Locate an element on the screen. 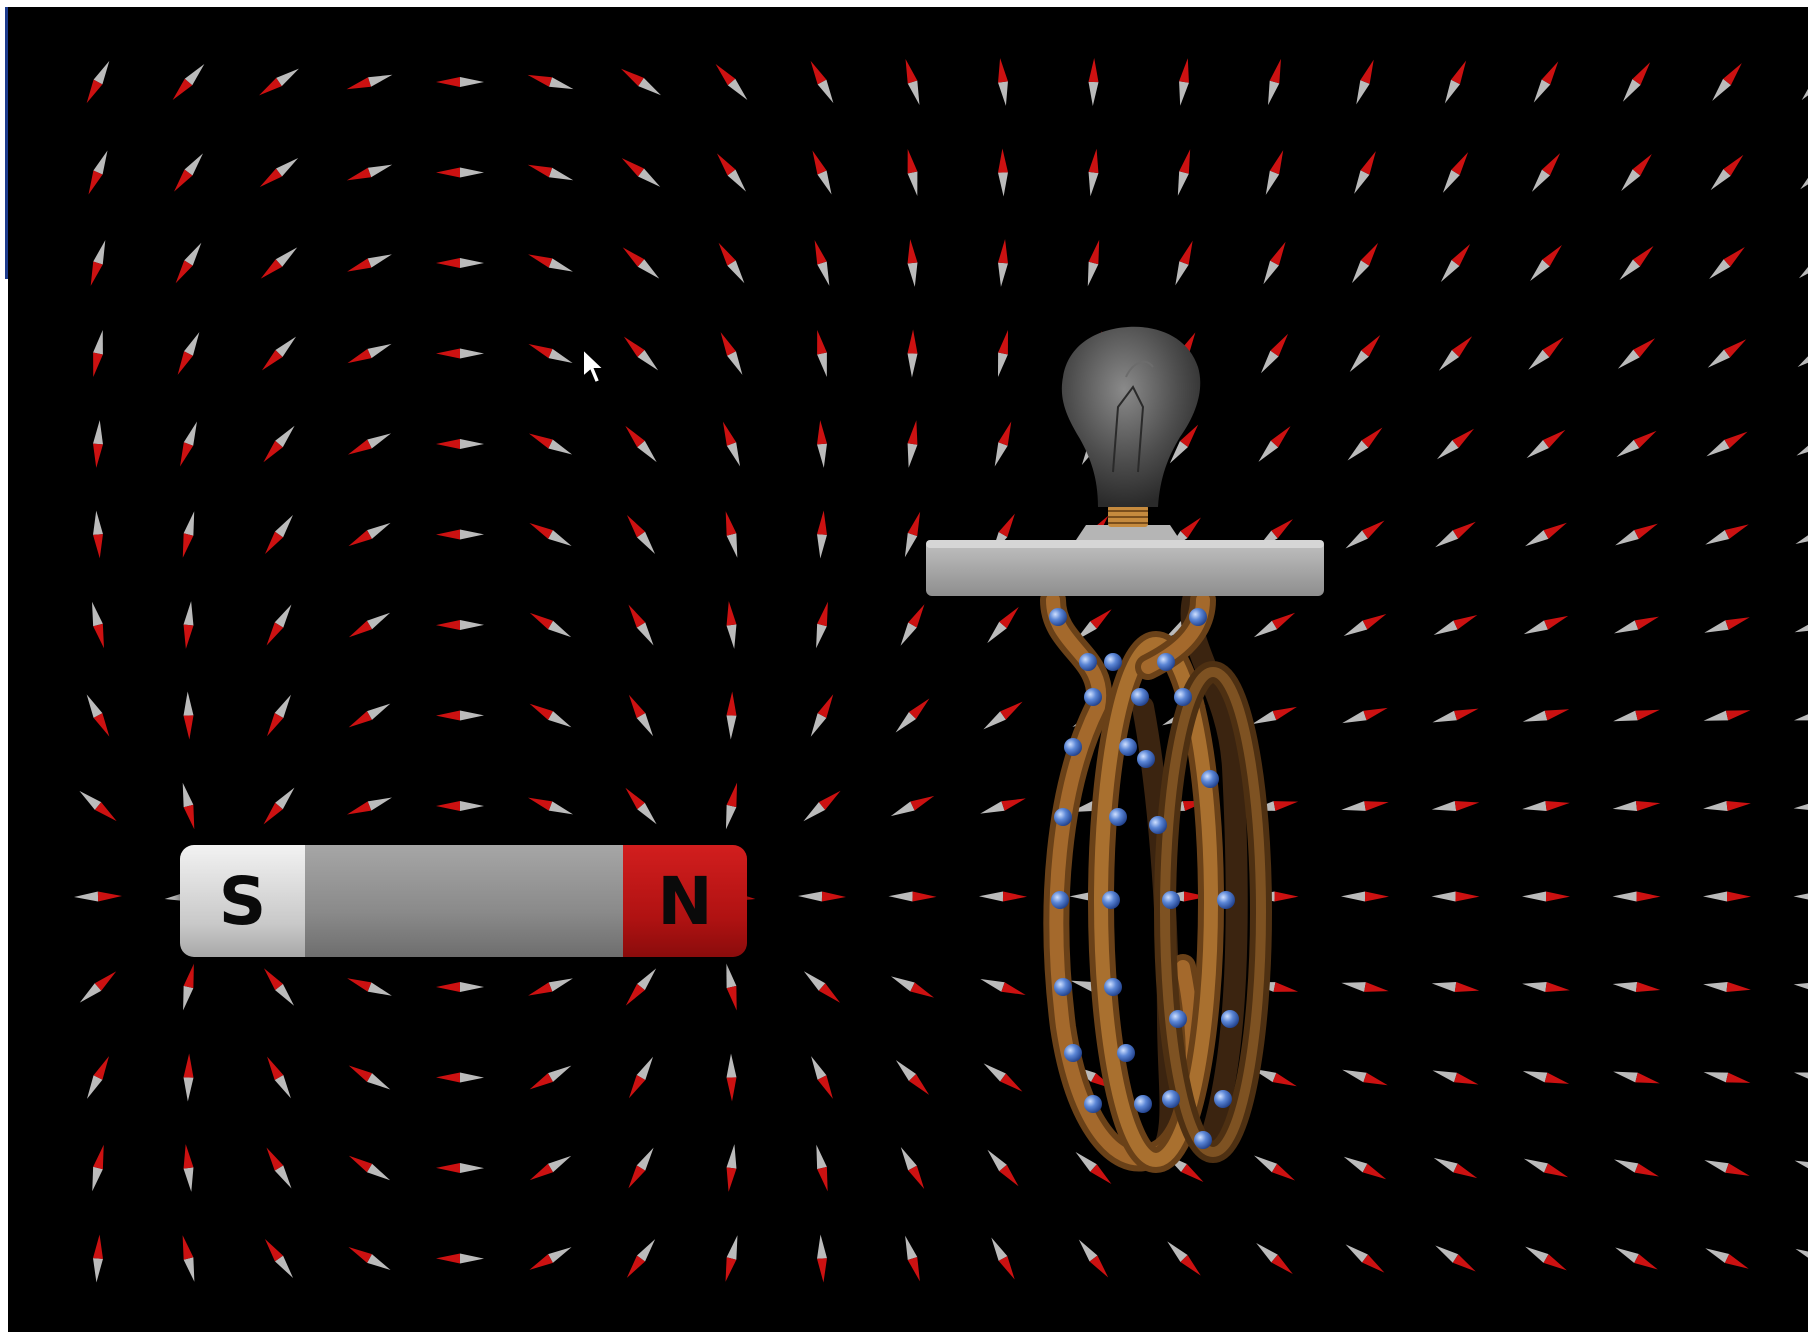 This screenshot has width=1818, height=1340. magnet-north-pole: N is located at coordinates (685, 901).